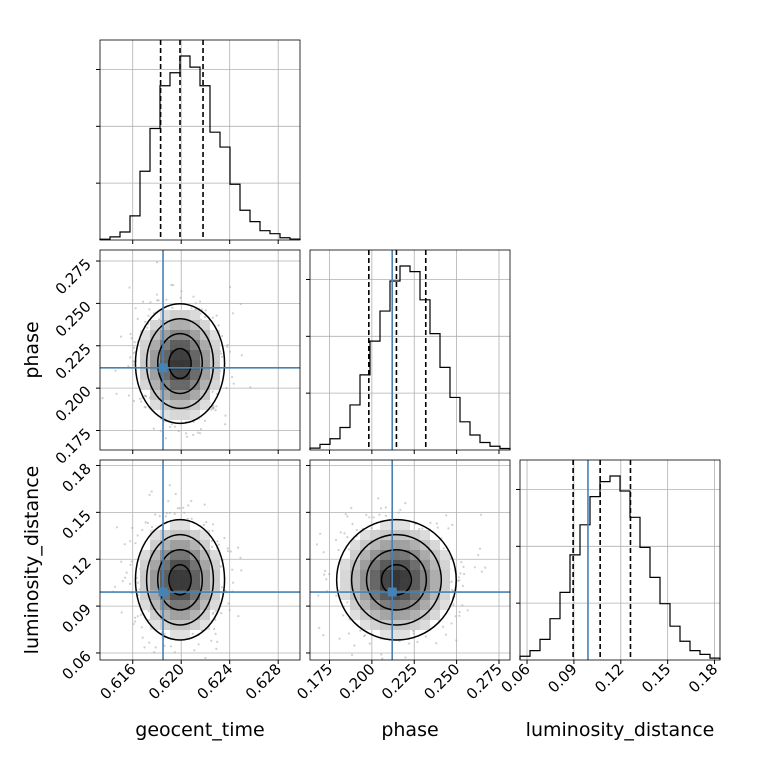 This screenshot has height=765, width=760. I want to click on xtick-label-luminosity_distance-0: 0.06, so click(516, 678).